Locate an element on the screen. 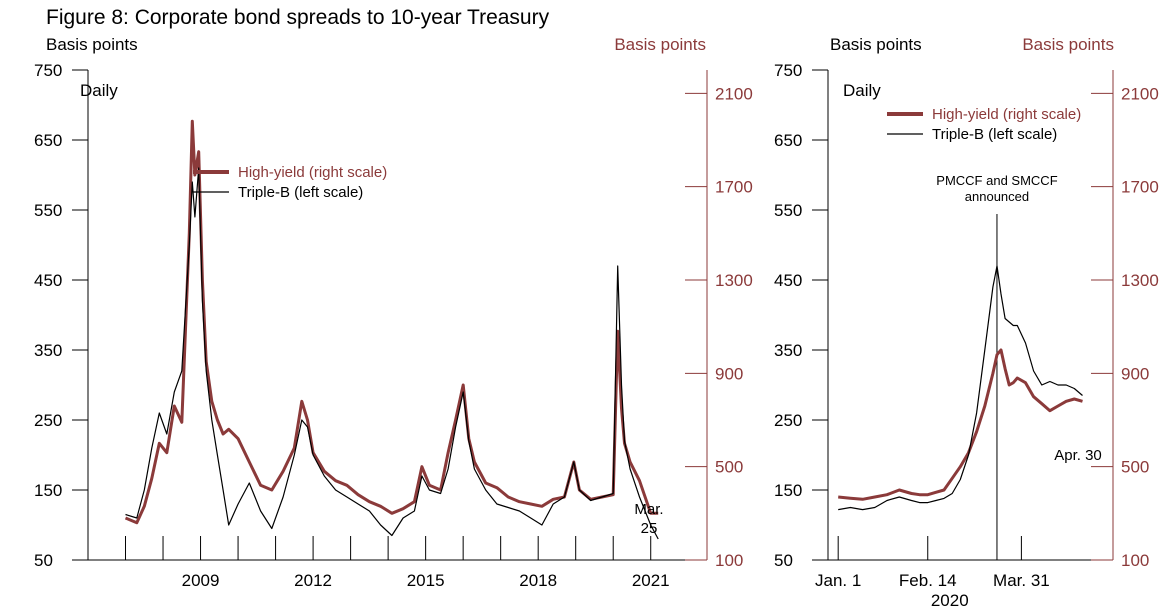 The width and height of the screenshot is (1165, 607). series-triple-b-line is located at coordinates (960, 388).